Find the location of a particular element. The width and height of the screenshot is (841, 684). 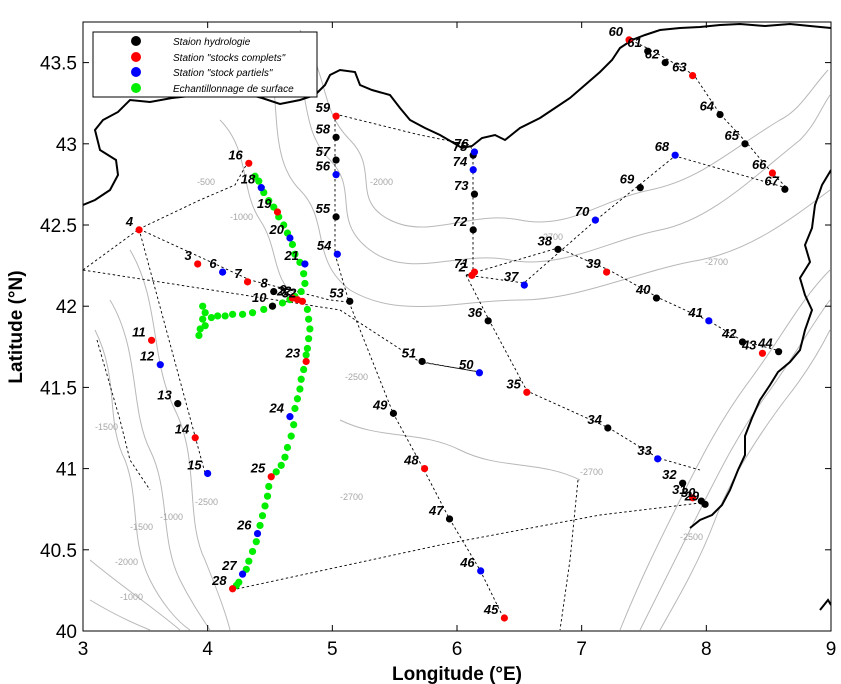

station-label: 15 is located at coordinates (194, 464).